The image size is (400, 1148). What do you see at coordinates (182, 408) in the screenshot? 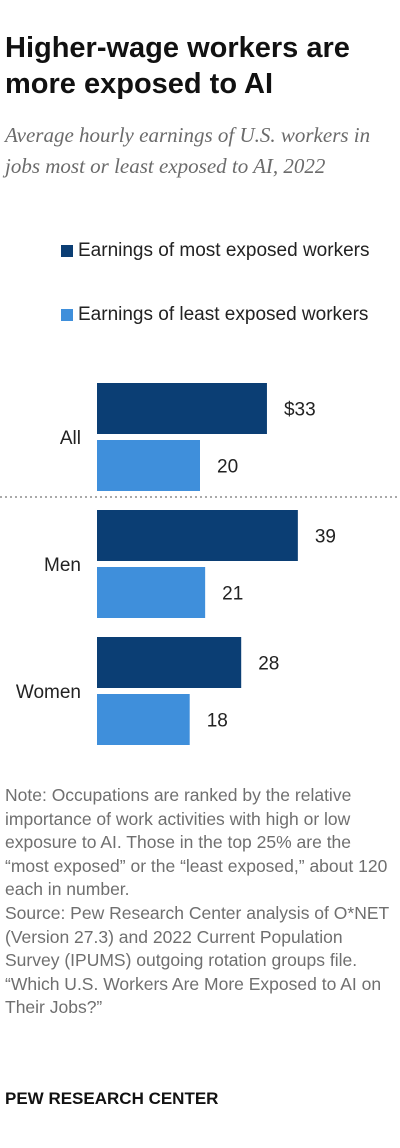
I see `bar-all-most-exposed` at bounding box center [182, 408].